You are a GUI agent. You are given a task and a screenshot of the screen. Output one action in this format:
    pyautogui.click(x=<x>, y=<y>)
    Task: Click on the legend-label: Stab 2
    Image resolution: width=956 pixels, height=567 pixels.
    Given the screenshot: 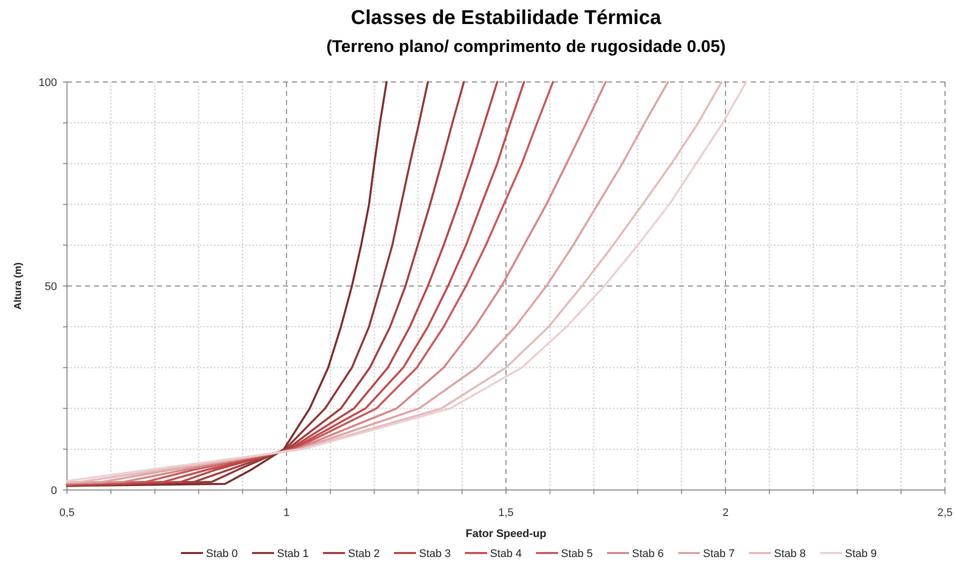 What is the action you would take?
    pyautogui.click(x=364, y=554)
    